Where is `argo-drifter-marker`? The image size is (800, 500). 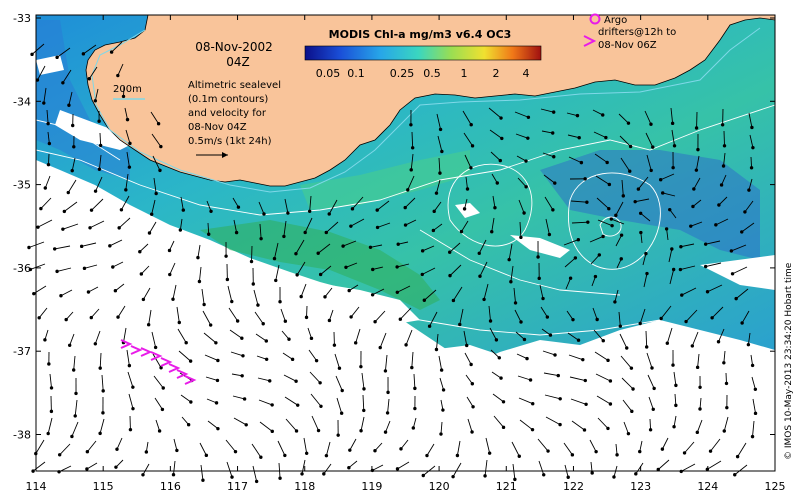
argo-drifter-marker is located at coordinates (174, 368).